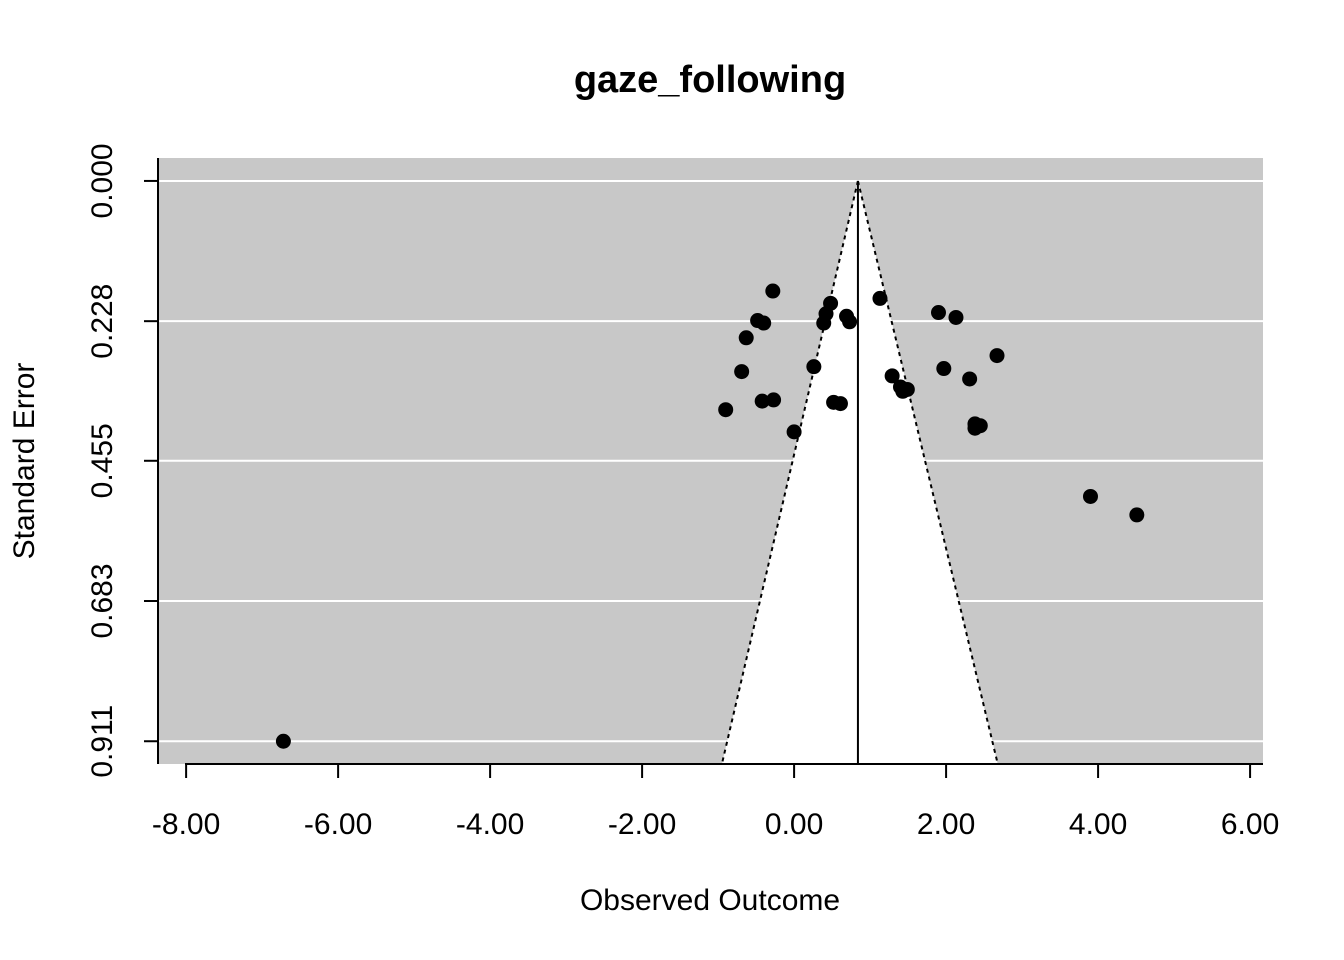  Describe the element at coordinates (490, 824) in the screenshot. I see `x-tick-label: -4.00` at that location.